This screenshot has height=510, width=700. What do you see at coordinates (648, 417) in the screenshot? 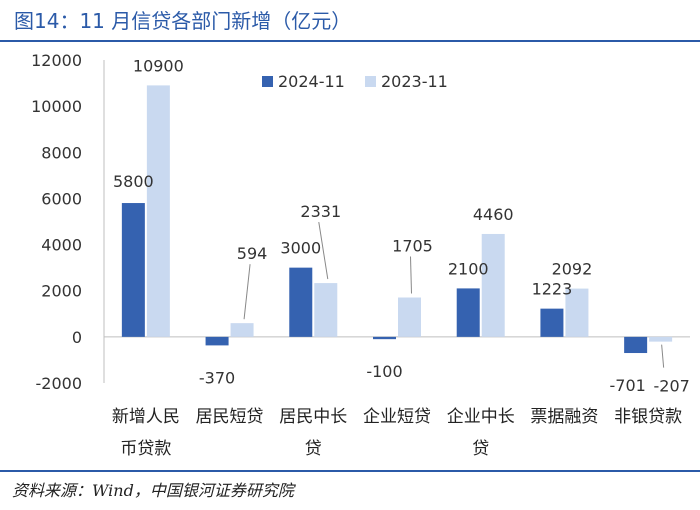
I see `x-tick-label: 非银贷款` at bounding box center [648, 417].